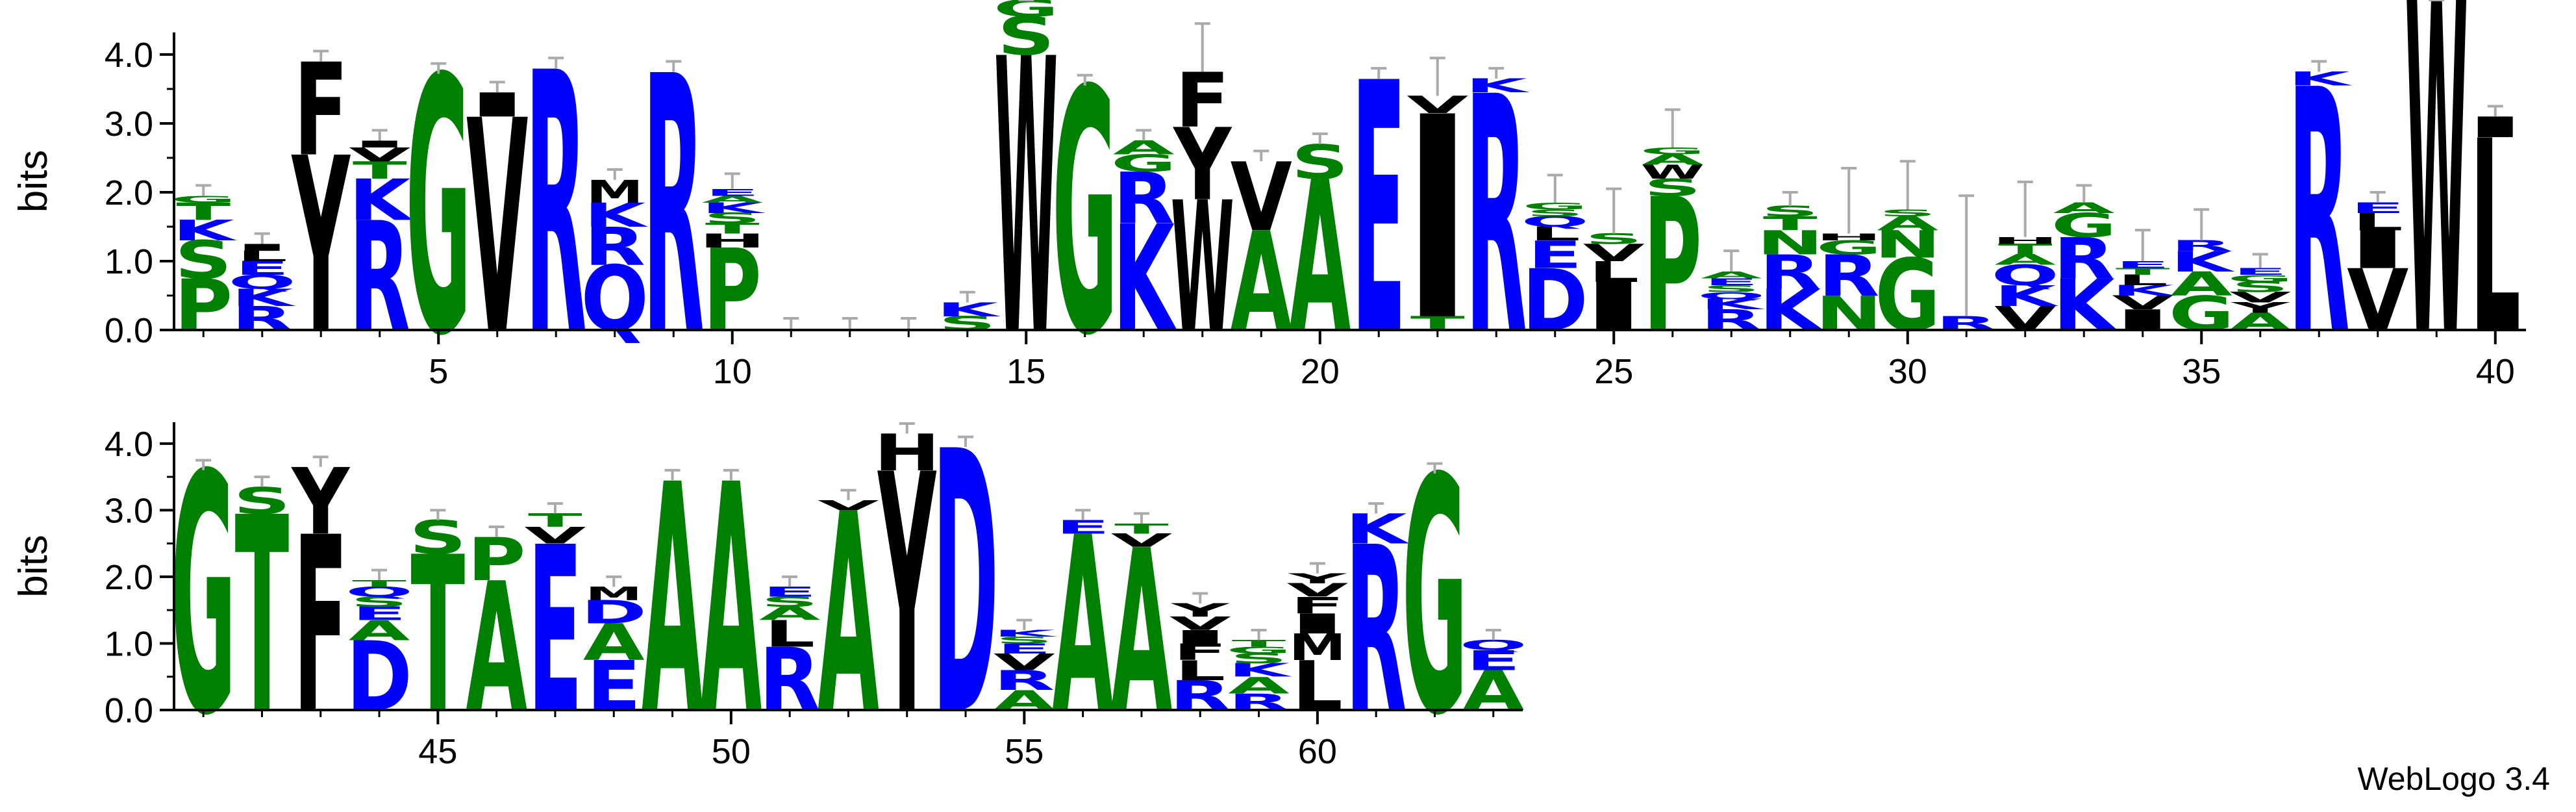 The image size is (2576, 812). What do you see at coordinates (203, 211) in the screenshot?
I see `logo-letter-T-pos-1: T` at bounding box center [203, 211].